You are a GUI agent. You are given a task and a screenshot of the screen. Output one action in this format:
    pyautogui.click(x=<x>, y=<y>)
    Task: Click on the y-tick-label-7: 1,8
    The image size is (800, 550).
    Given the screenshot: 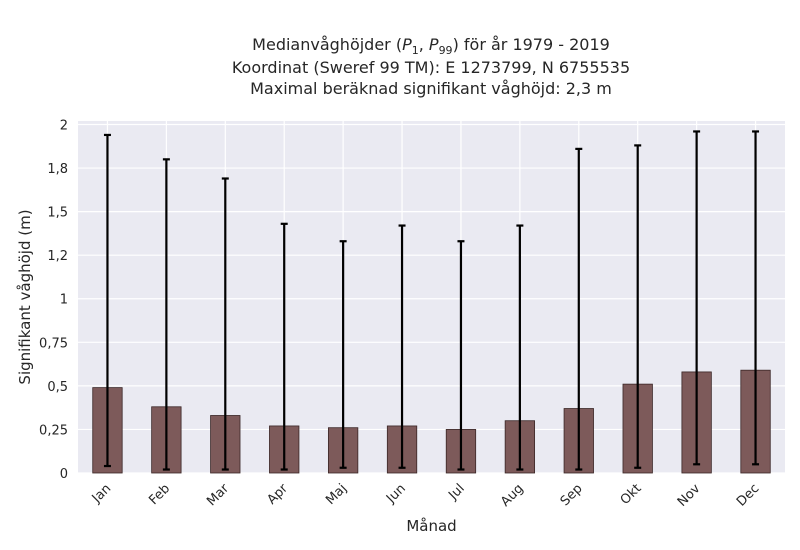 What is the action you would take?
    pyautogui.click(x=57, y=169)
    